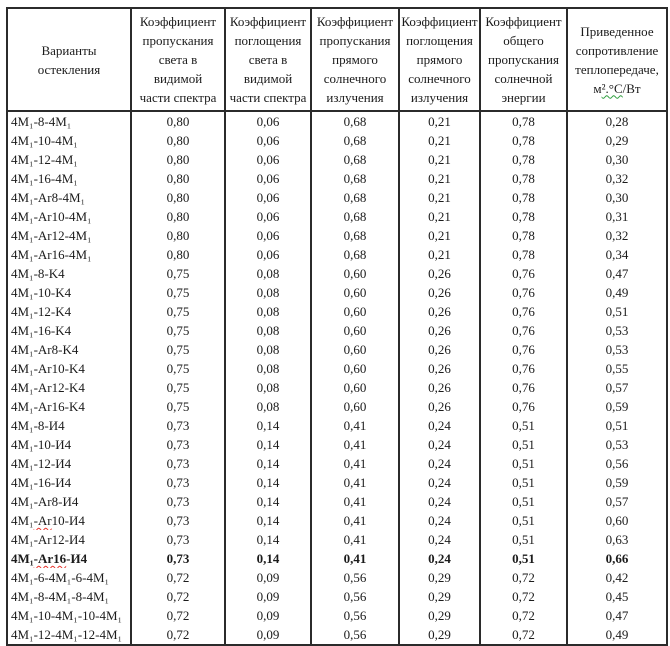 The height and width of the screenshot is (646, 670). Describe the element at coordinates (70, 539) in the screenshot. I see `variant-cell: 4M₁-Ar12-И4` at that location.